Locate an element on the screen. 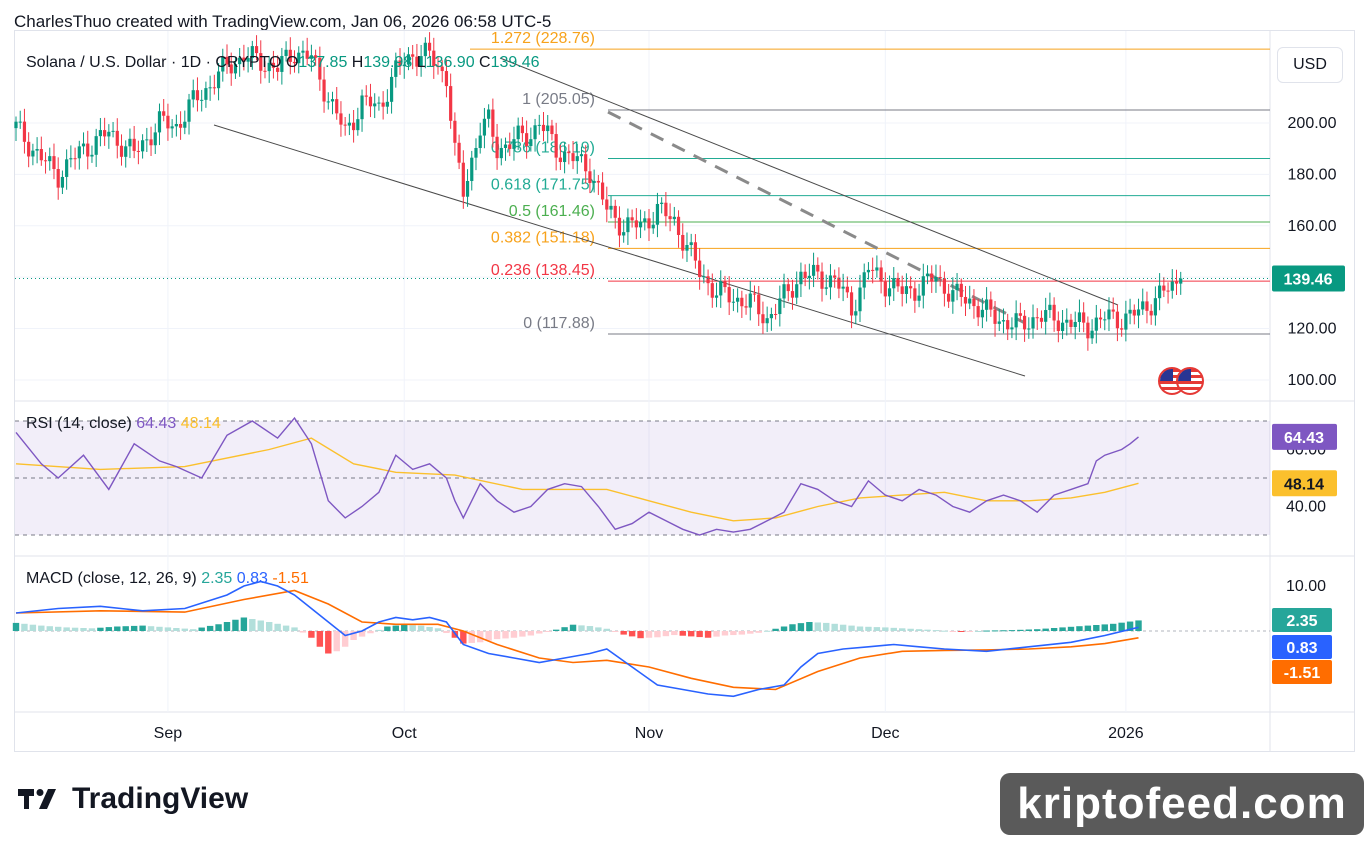 The width and height of the screenshot is (1367, 843). high-label: H is located at coordinates (357, 62).